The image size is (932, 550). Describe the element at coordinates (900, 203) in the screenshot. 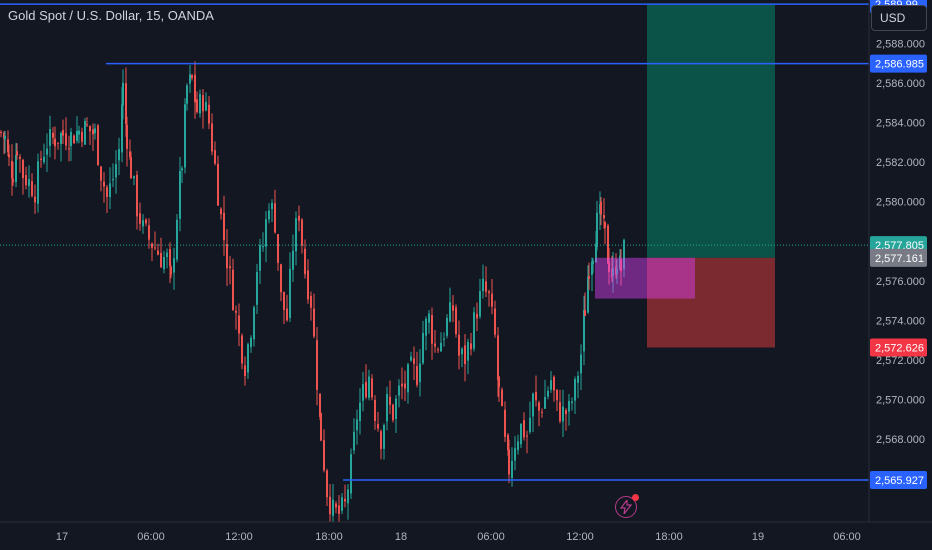

I see `y-tick-label: 2,580.000` at that location.